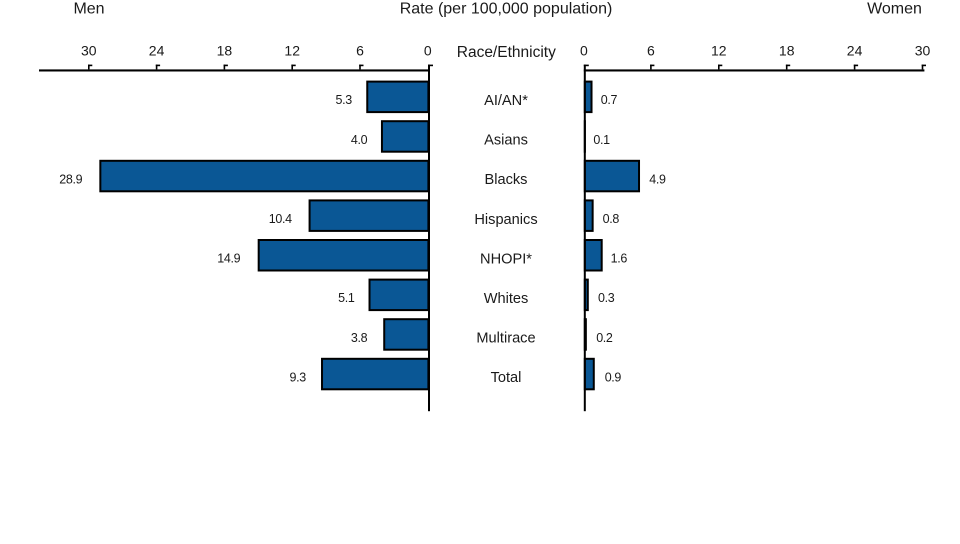 The image size is (960, 544). What do you see at coordinates (613, 377) in the screenshot?
I see `svg-text: 0.9` at bounding box center [613, 377].